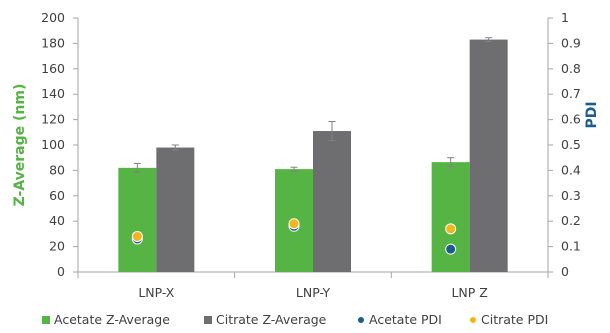  I want to click on y-tick-label: 80, so click(57, 169).